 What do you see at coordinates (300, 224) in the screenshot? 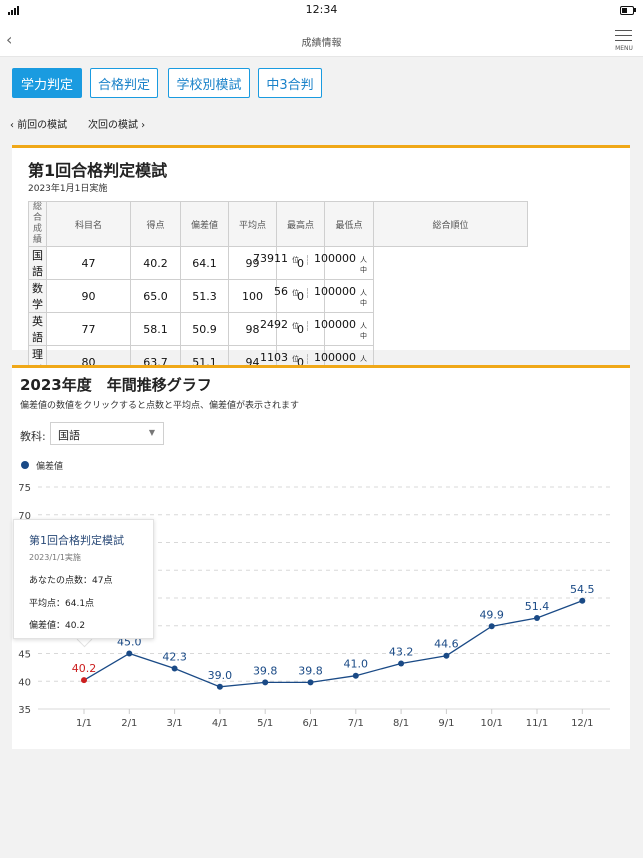
I see `header-max: 最高点` at bounding box center [300, 224].